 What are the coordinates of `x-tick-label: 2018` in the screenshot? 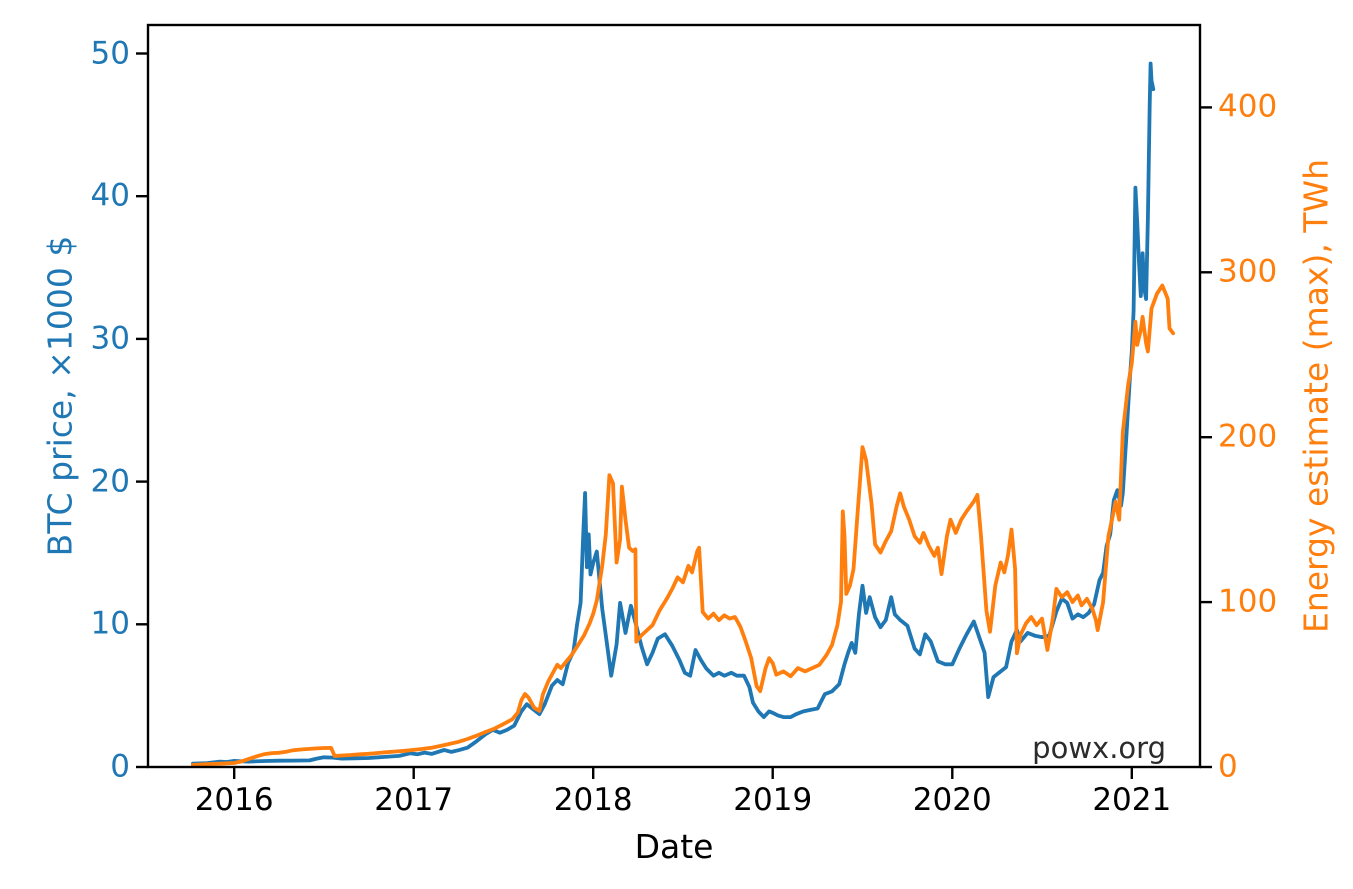 It's located at (593, 800).